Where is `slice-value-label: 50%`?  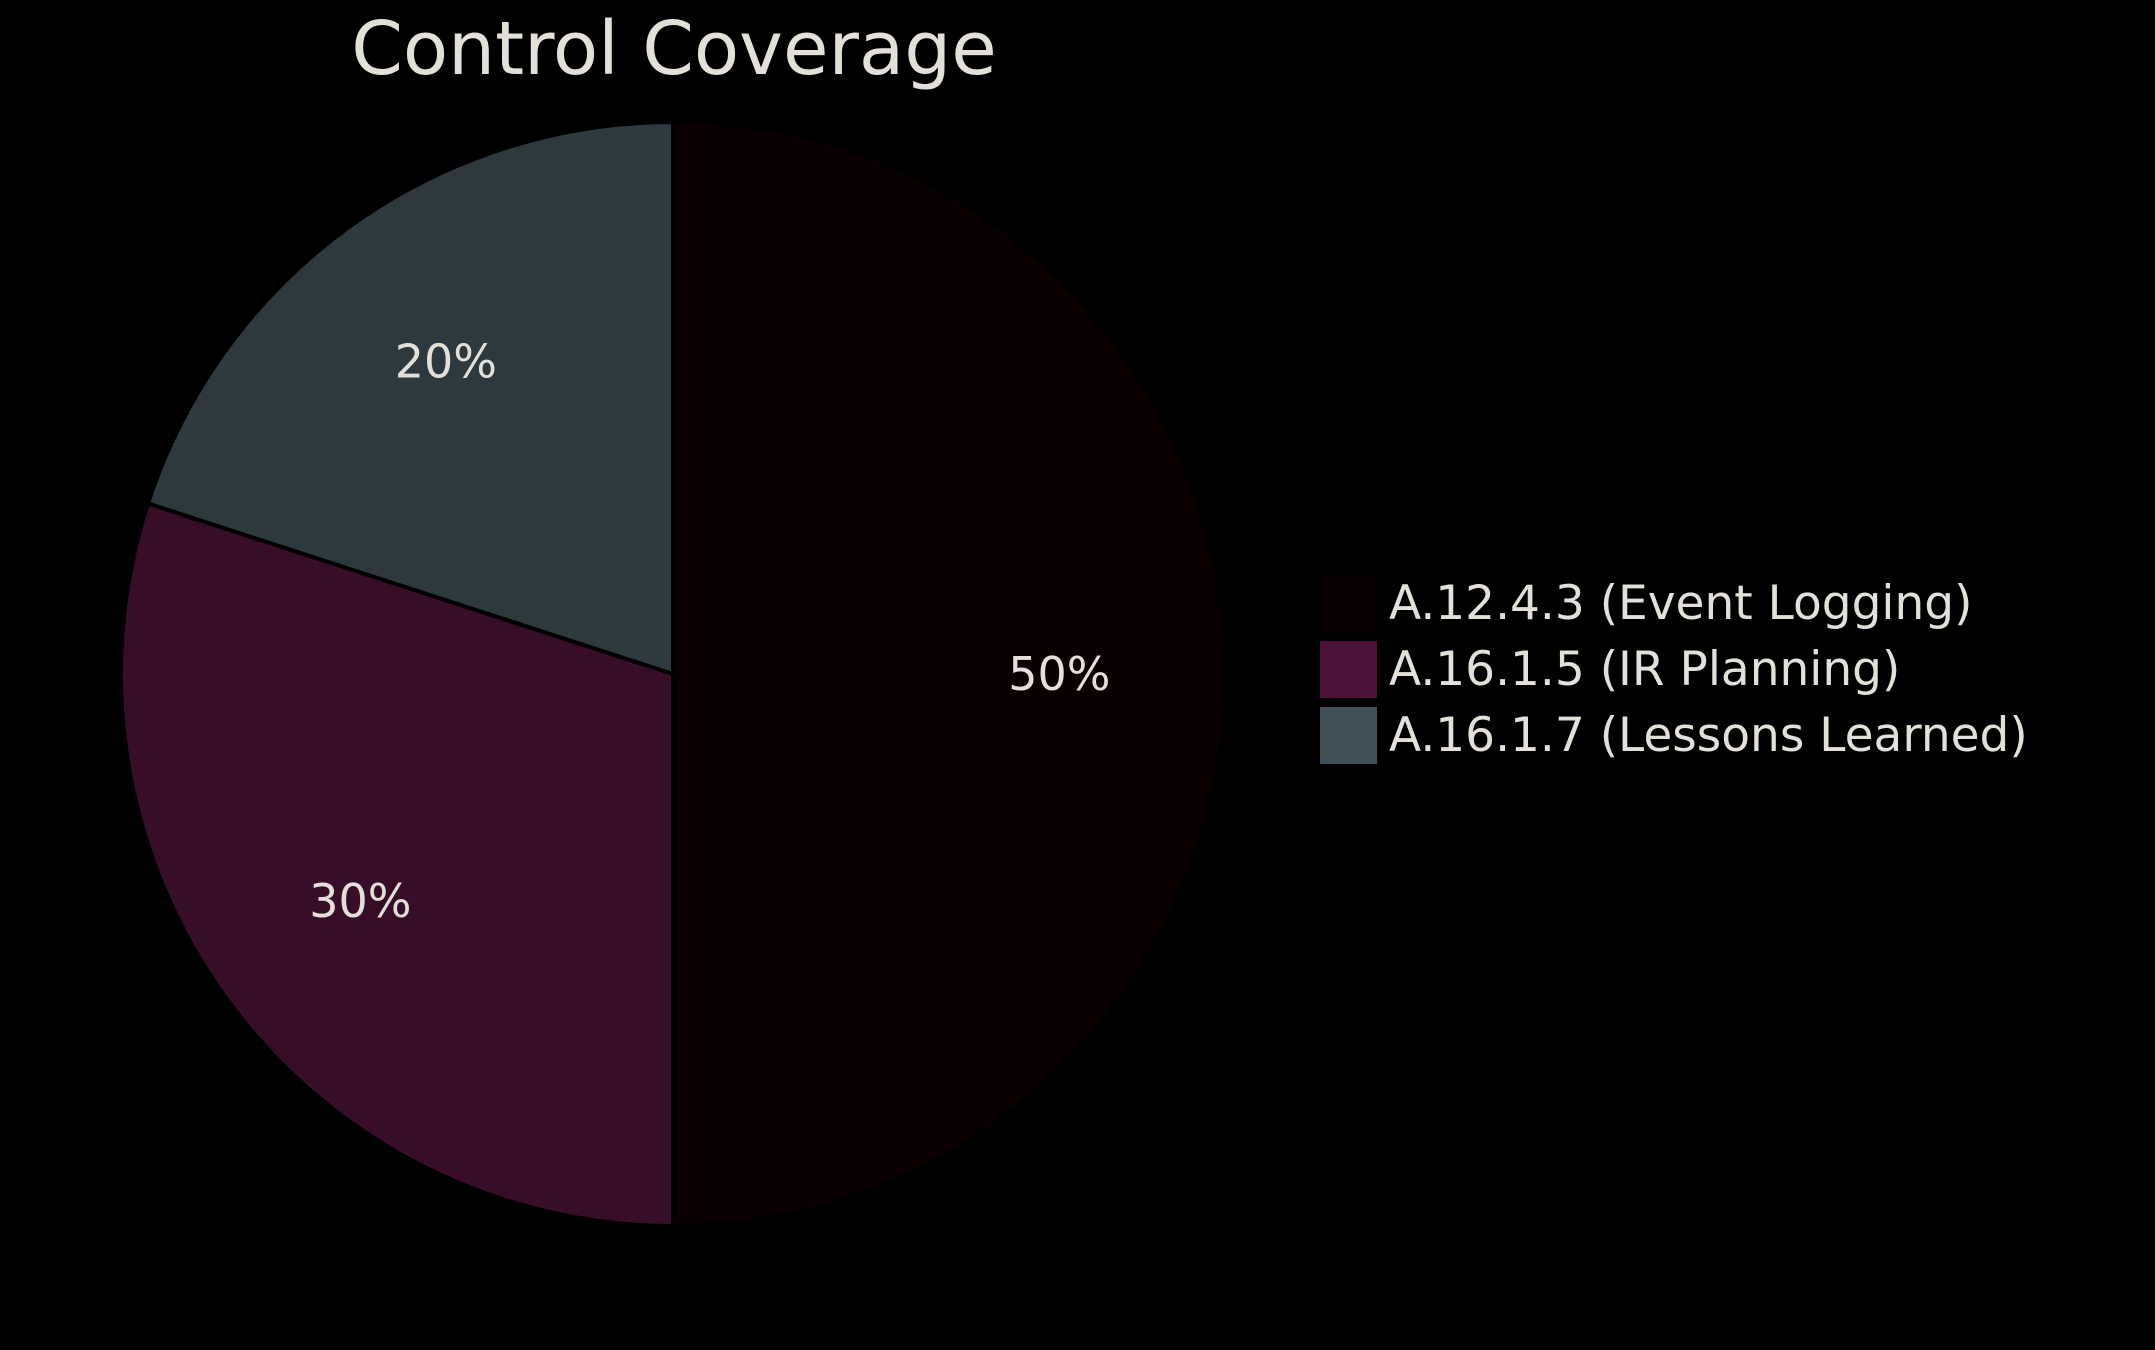
slice-value-label: 50% is located at coordinates (1059, 674).